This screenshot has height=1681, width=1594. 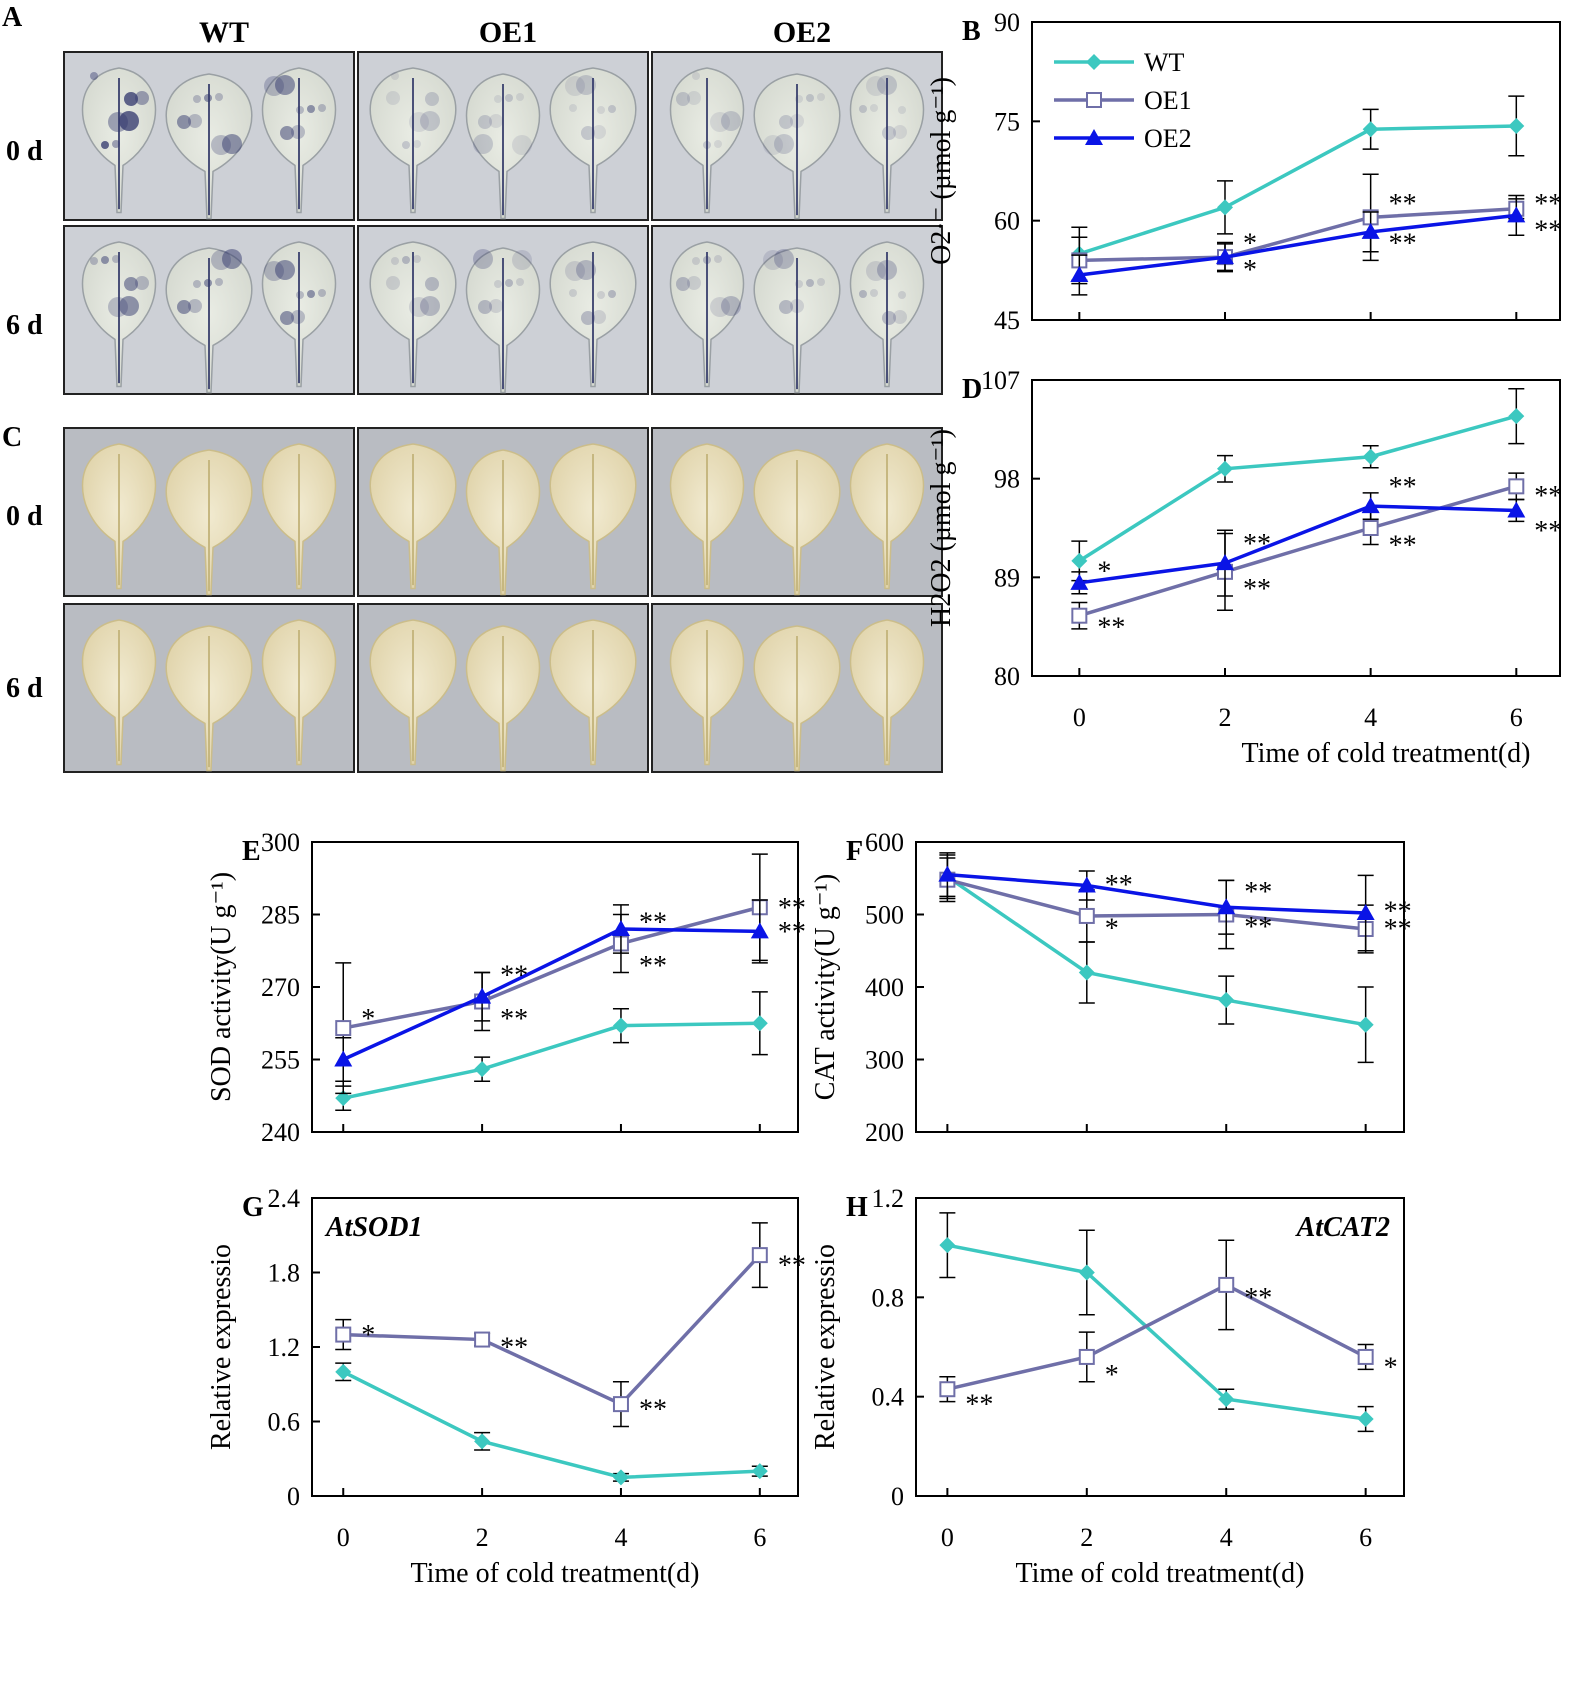 I want to click on series-line-wt, so click(x=1156, y=1332).